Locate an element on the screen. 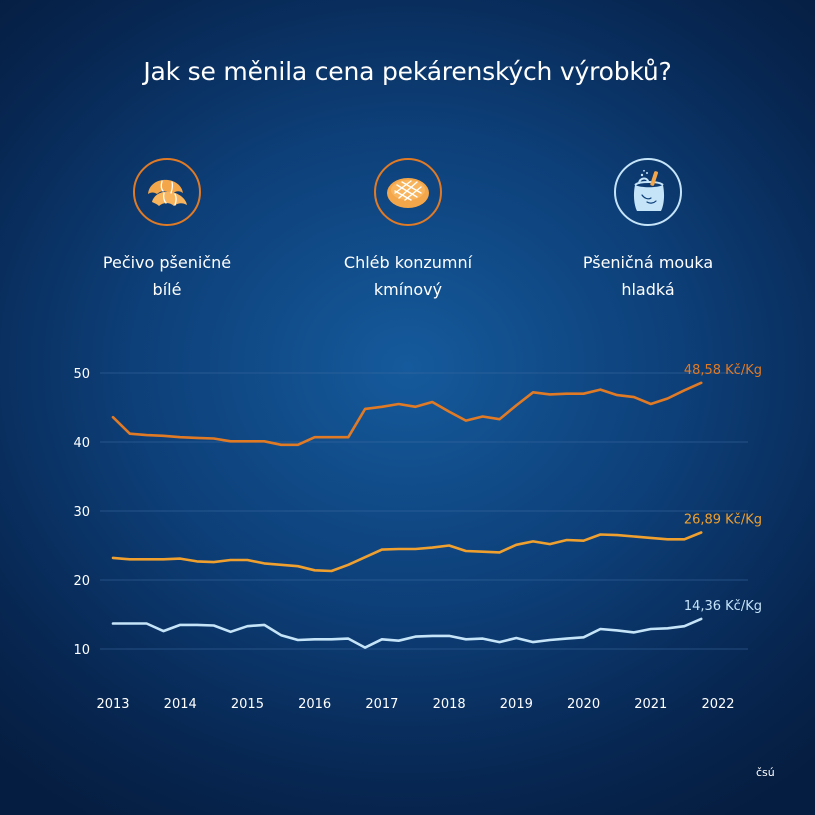  croissant-icon is located at coordinates (167, 192).